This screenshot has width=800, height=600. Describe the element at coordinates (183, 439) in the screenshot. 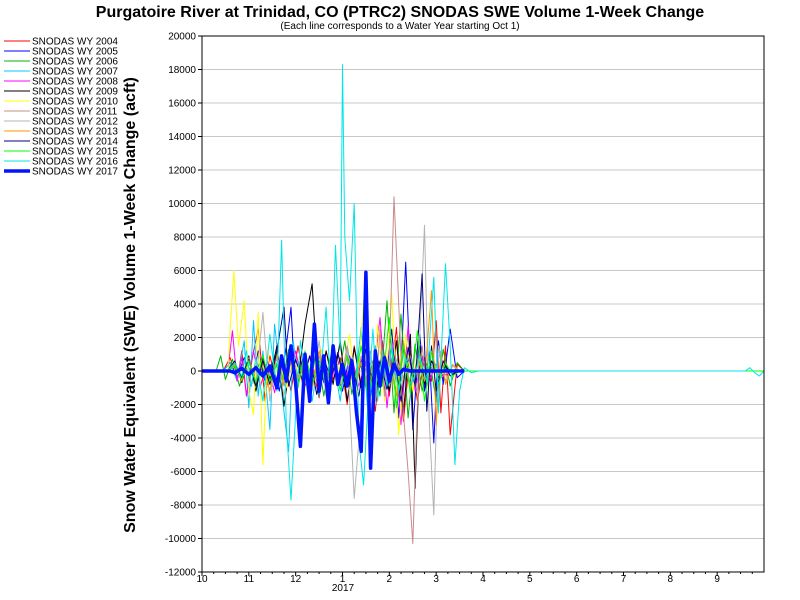

I see `y-tick-label: -4000` at that location.